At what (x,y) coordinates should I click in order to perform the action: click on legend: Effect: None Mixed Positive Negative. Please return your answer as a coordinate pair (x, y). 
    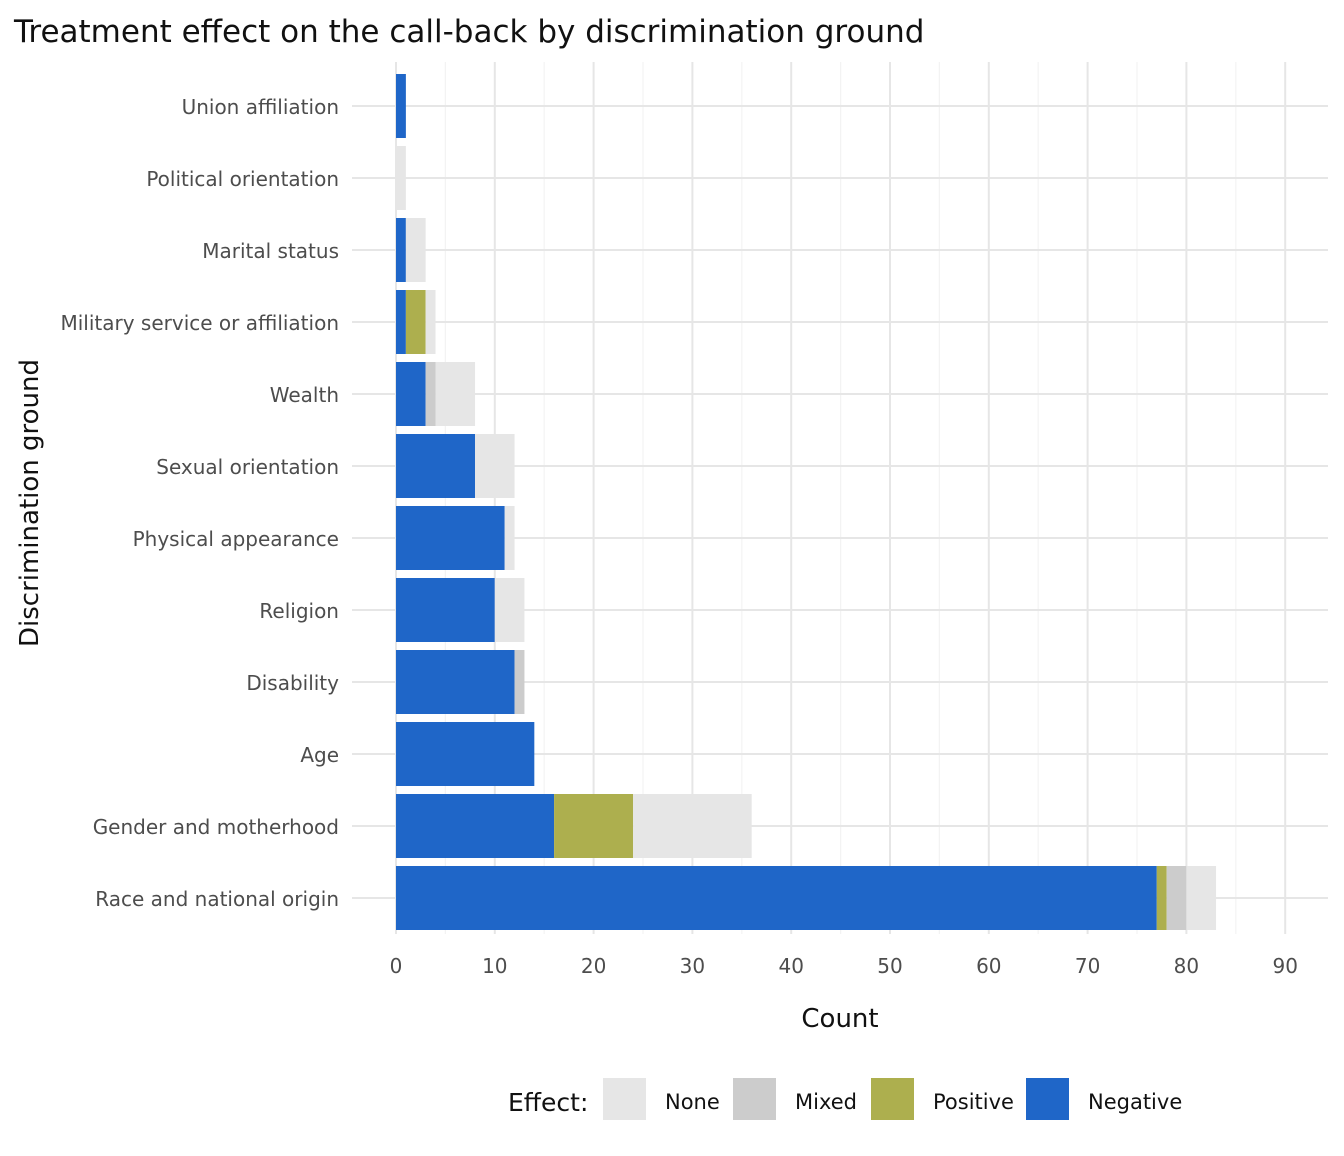
    Looking at the image, I should click on (845, 1099).